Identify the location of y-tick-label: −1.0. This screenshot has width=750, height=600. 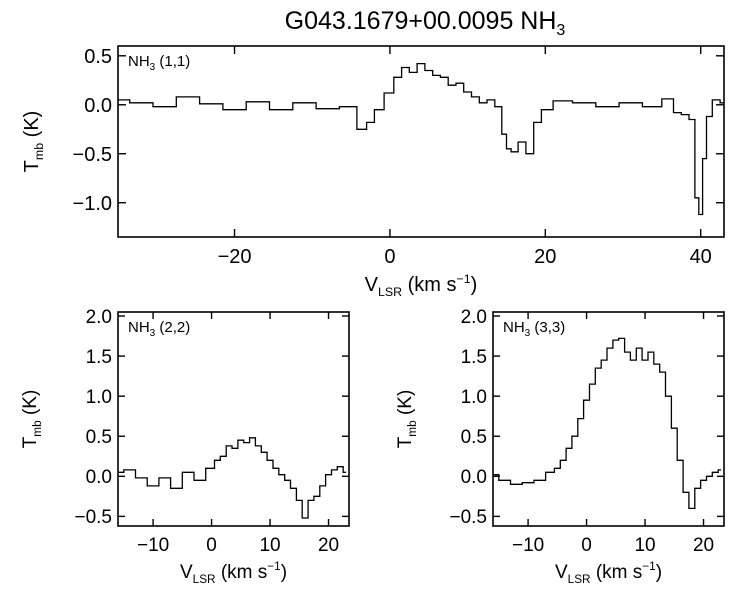
(92, 204).